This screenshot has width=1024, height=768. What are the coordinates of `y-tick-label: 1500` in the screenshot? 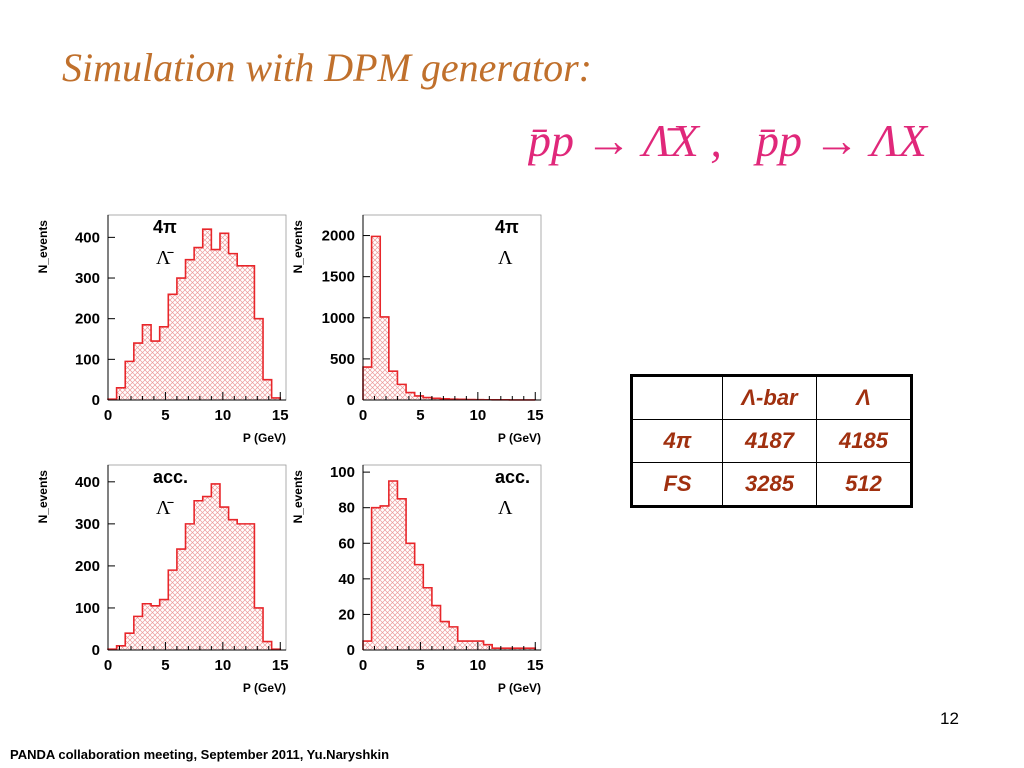 It's located at (338, 277).